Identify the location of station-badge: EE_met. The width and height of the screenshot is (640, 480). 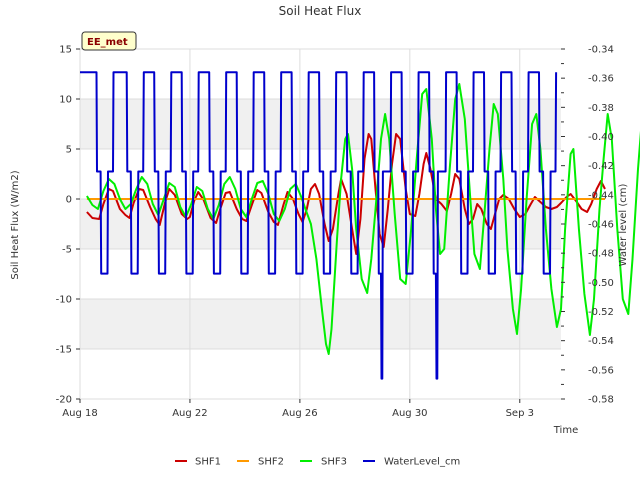
(109, 41).